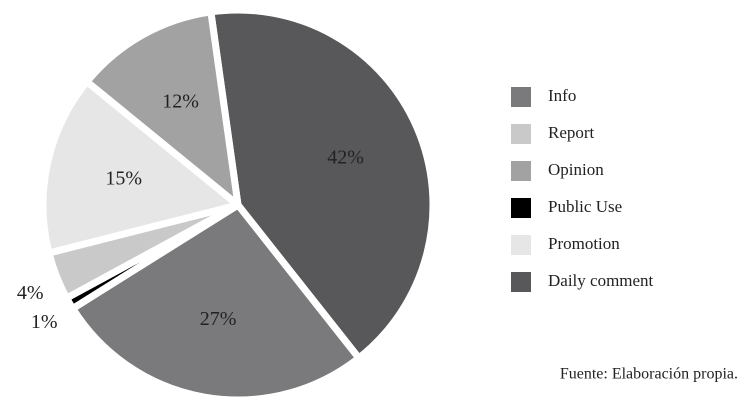  I want to click on slice-label: 12%, so click(180, 102).